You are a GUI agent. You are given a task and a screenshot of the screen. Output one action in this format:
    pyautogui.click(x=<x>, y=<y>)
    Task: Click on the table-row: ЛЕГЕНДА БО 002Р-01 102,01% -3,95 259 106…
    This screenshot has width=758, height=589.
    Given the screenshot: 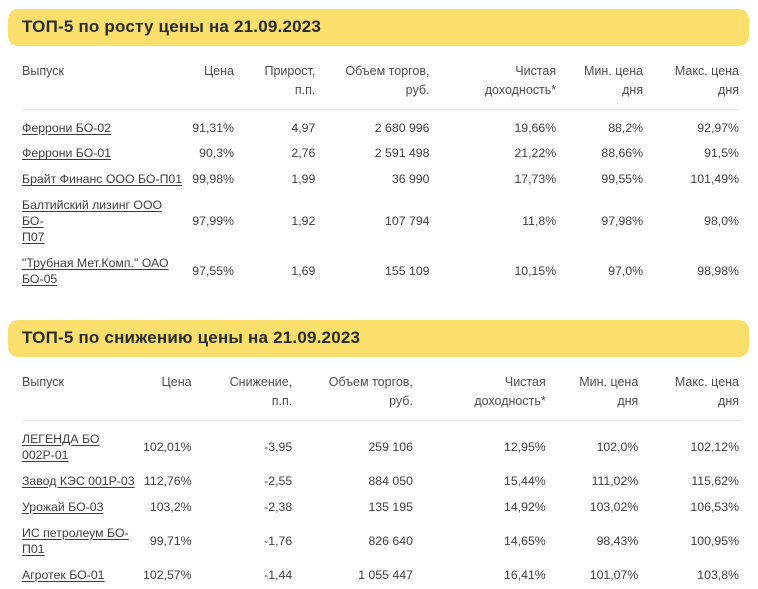 What is the action you would take?
    pyautogui.click(x=380, y=444)
    